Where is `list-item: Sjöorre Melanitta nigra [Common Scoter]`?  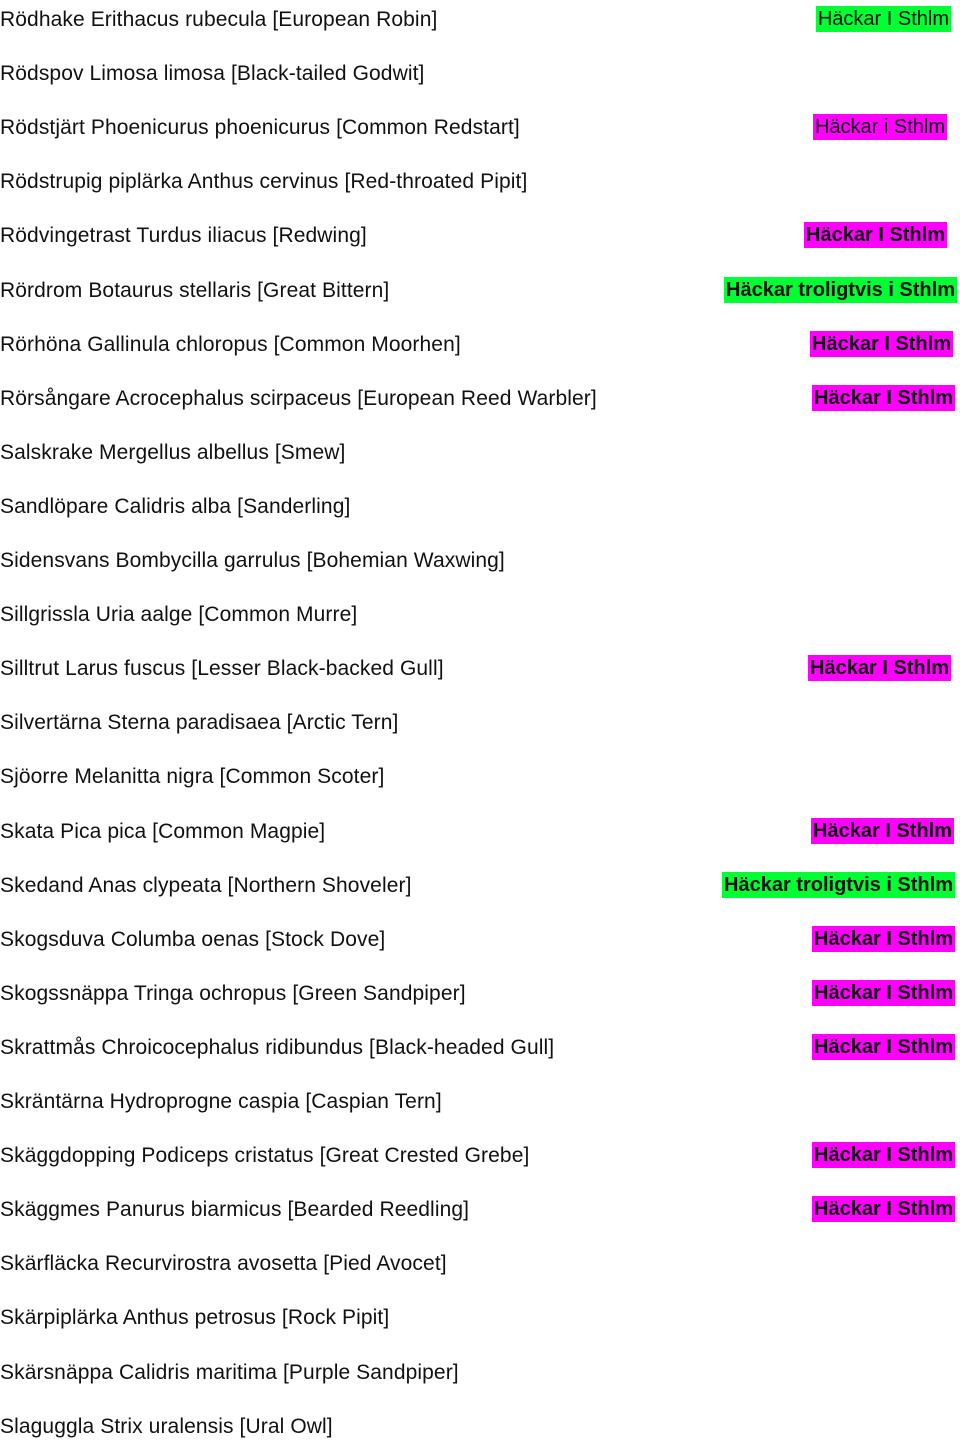
list-item: Sjöorre Melanitta nigra [Common Scoter] is located at coordinates (480, 776).